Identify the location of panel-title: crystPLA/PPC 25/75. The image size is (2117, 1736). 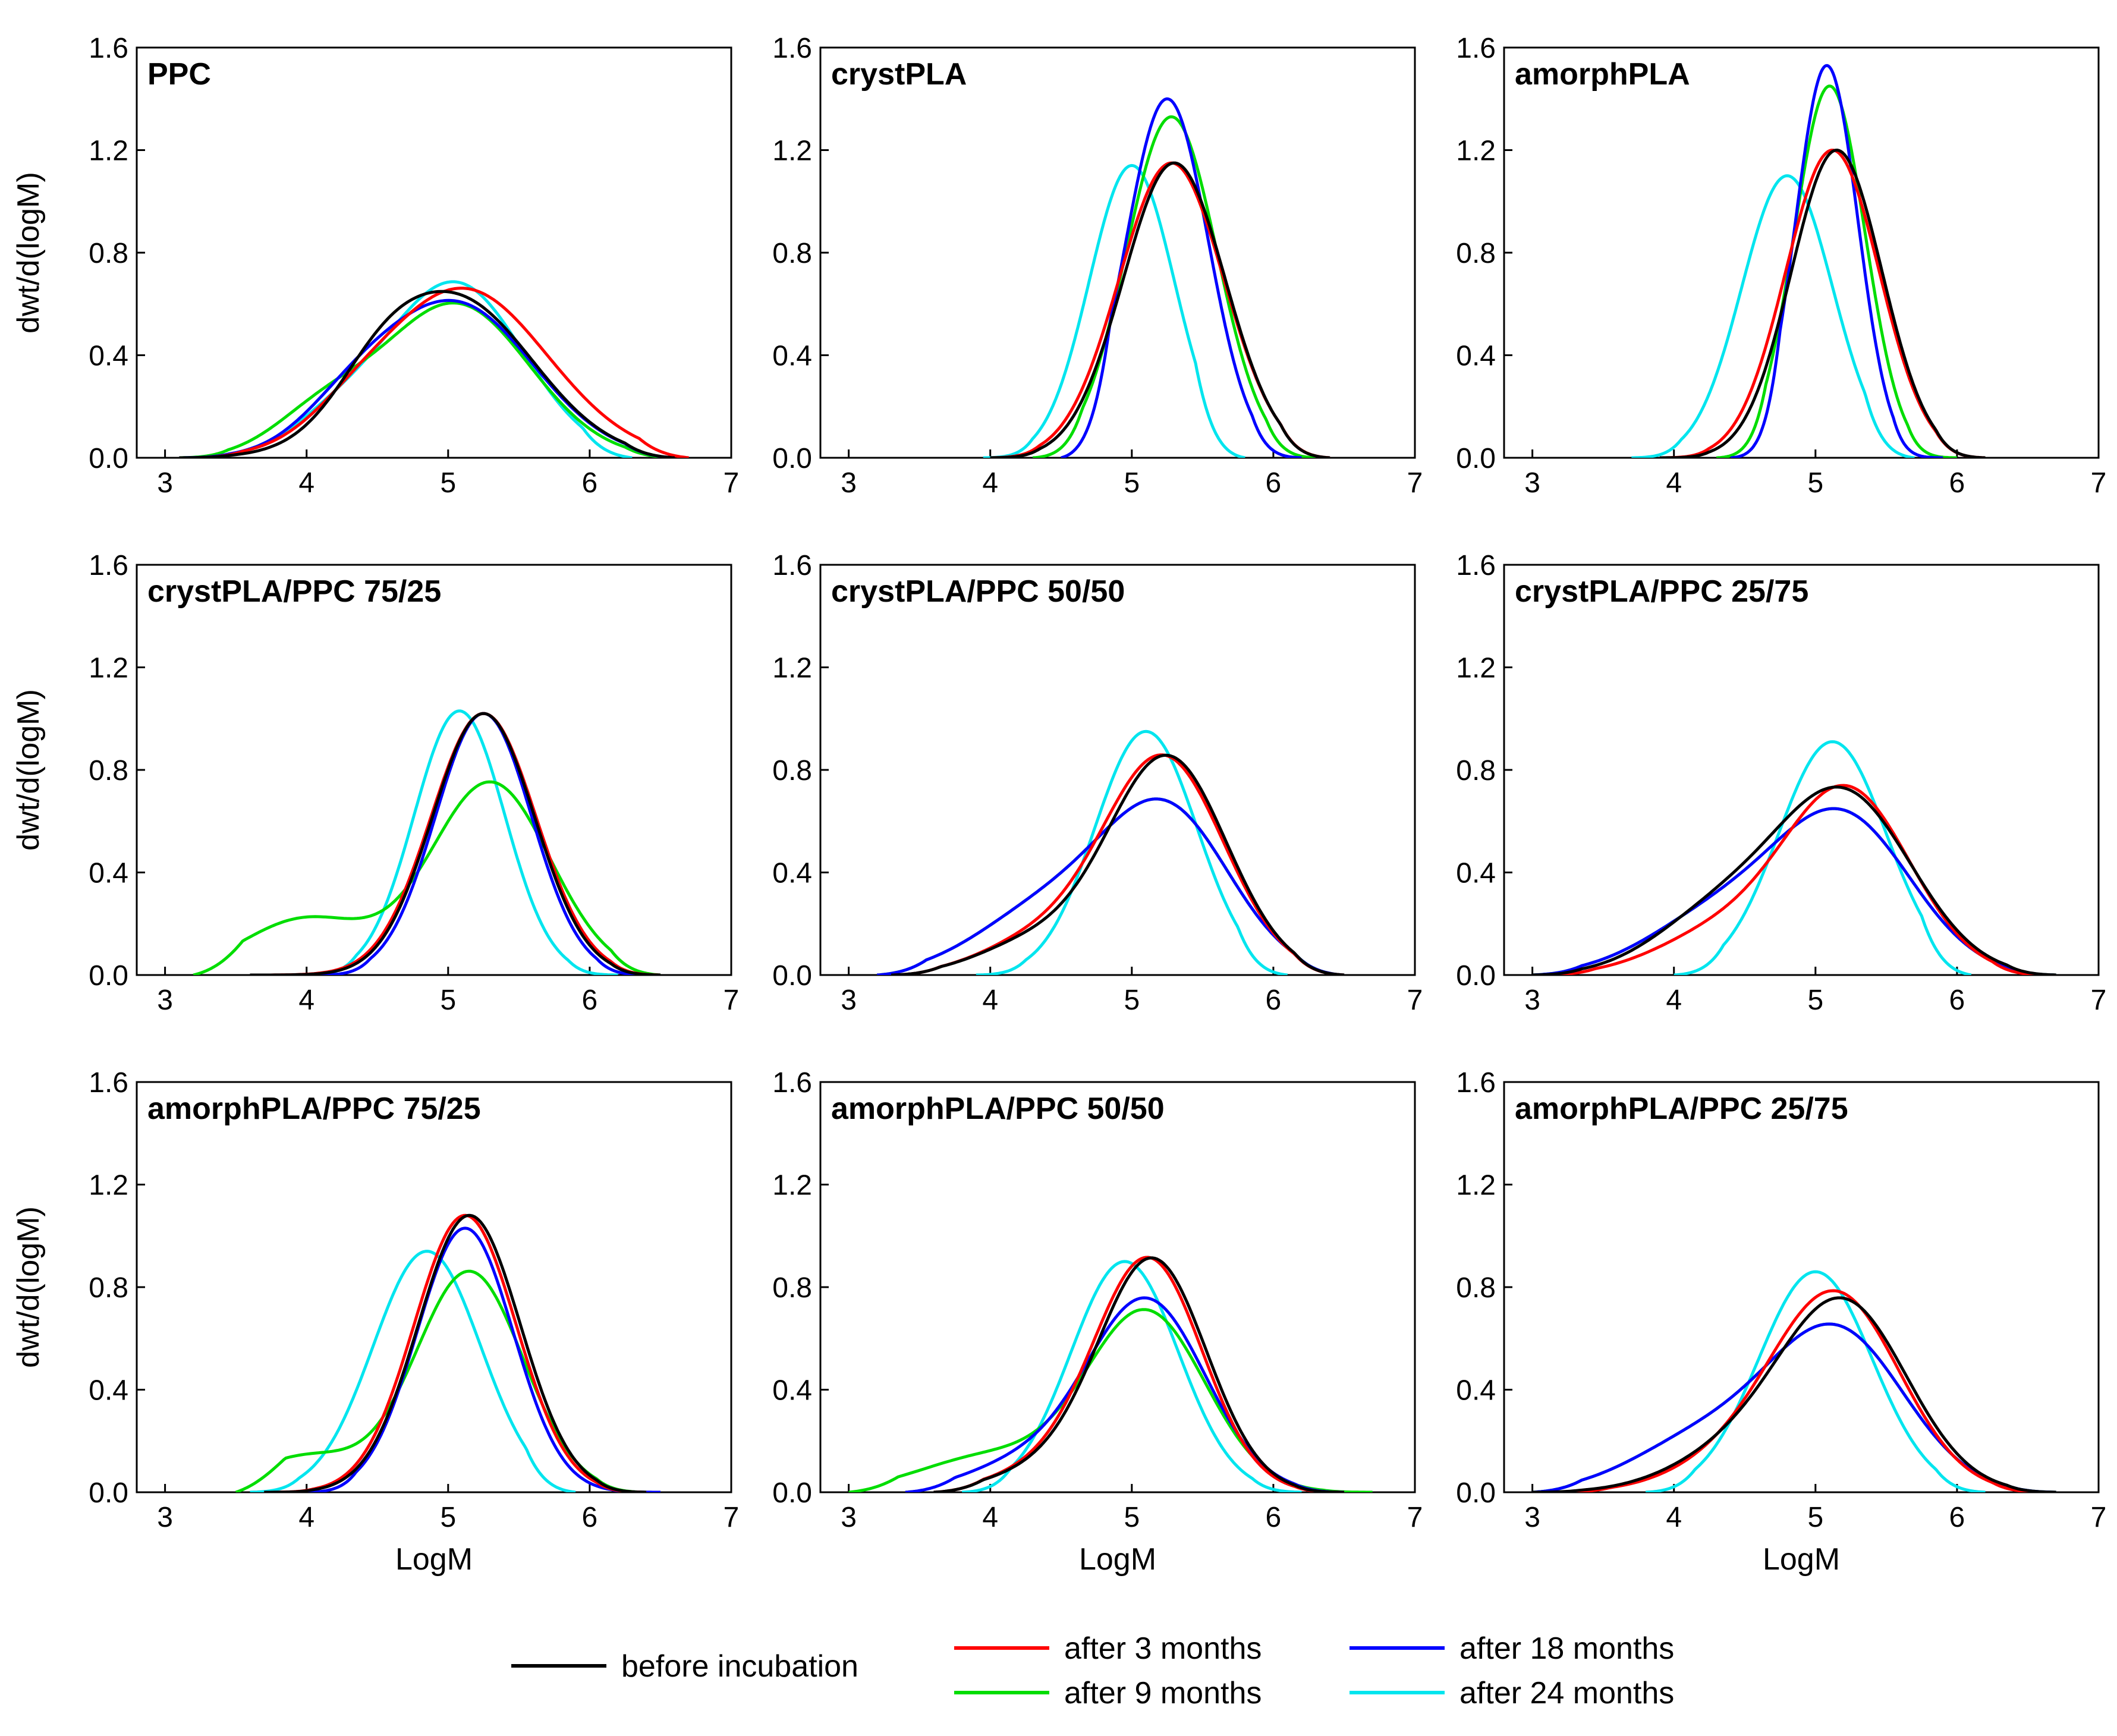
(1661, 591).